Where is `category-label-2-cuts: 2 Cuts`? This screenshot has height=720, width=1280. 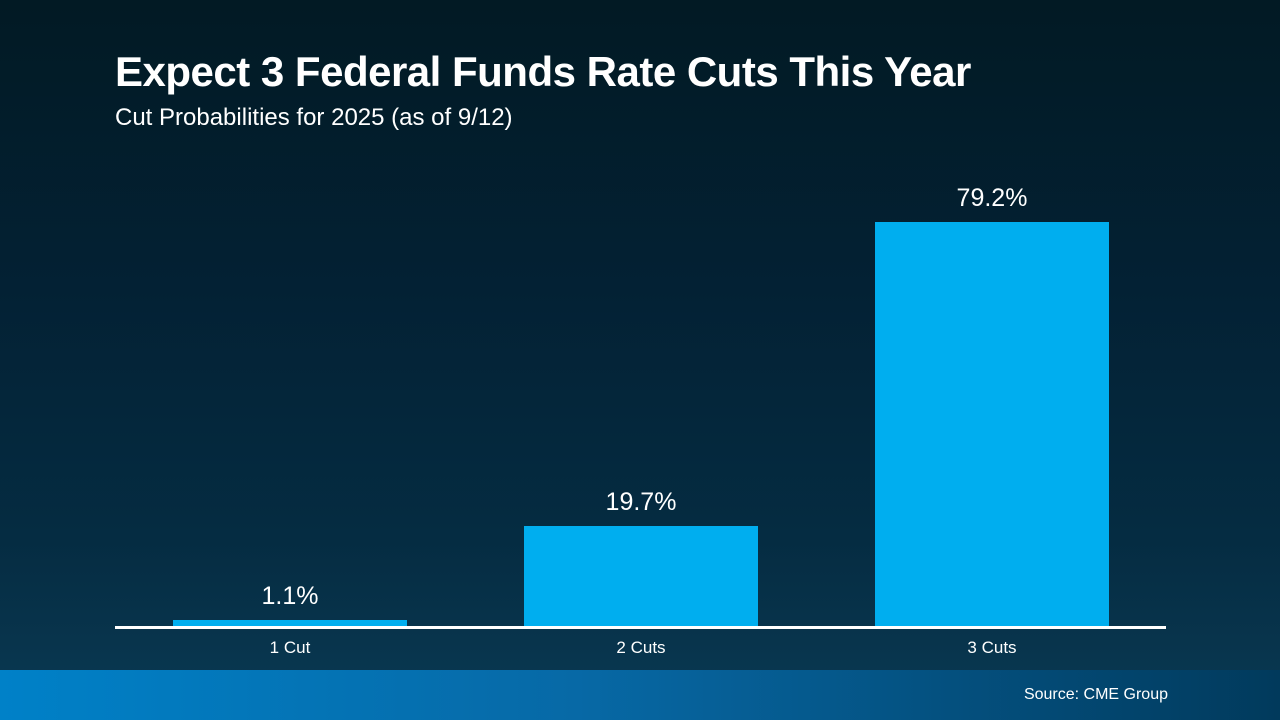 category-label-2-cuts: 2 Cuts is located at coordinates (641, 647).